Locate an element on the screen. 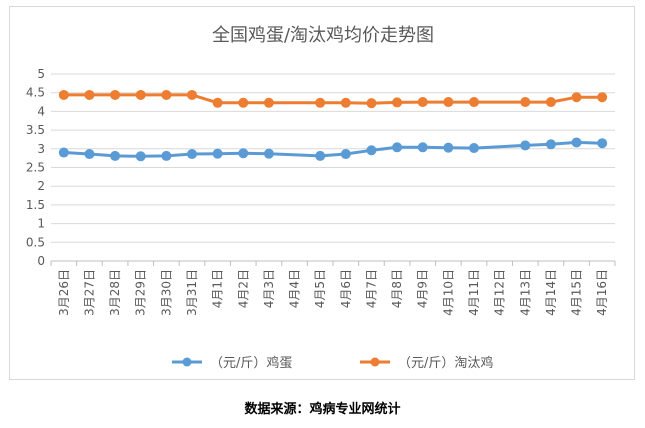 Image resolution: width=645 pixels, height=428 pixels. y-tick-label: 4.5 is located at coordinates (35, 93).